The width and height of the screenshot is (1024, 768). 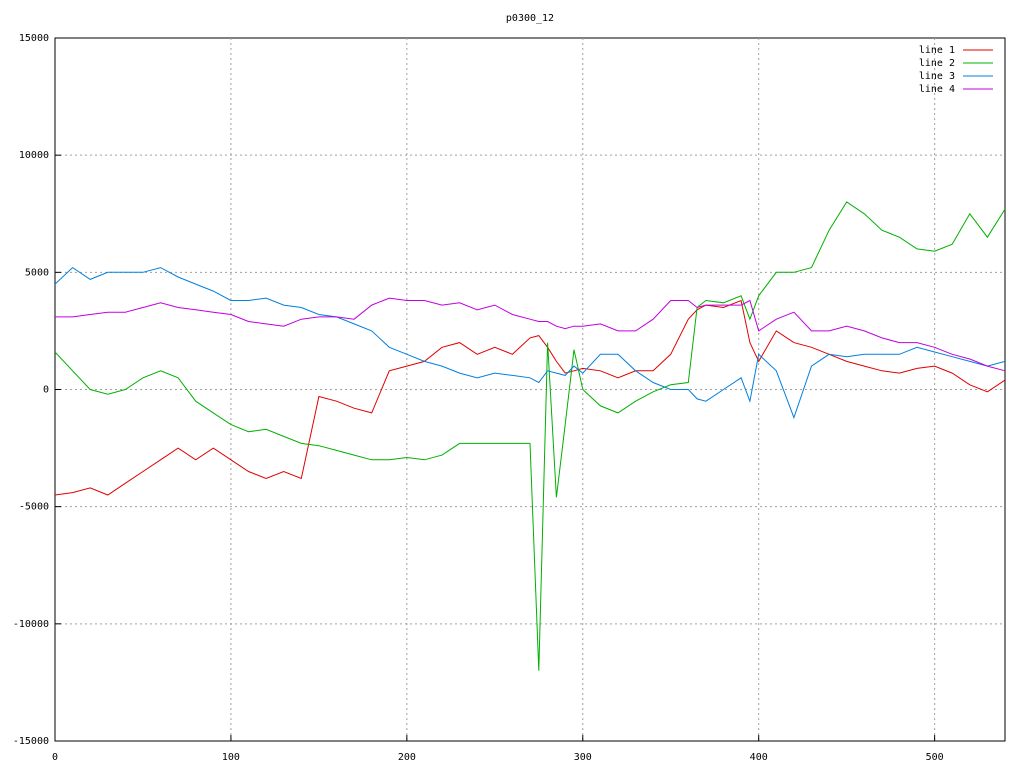 What do you see at coordinates (530, 18) in the screenshot?
I see `chart-title: p0300_12` at bounding box center [530, 18].